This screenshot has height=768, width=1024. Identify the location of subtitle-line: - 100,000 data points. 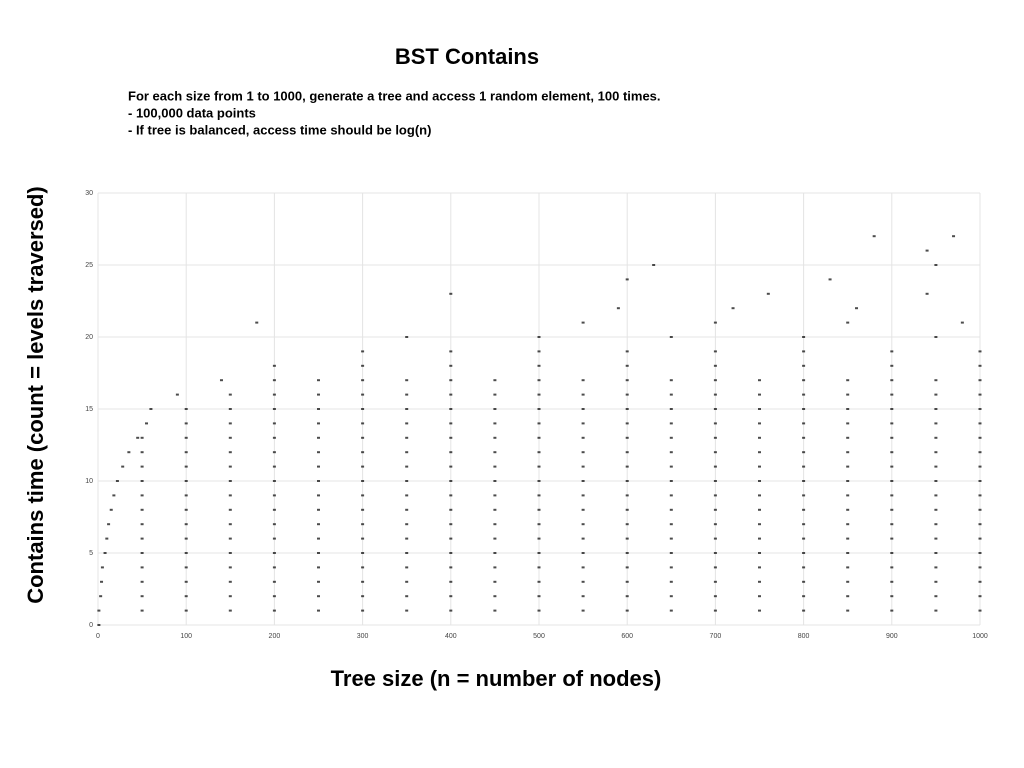
(192, 112).